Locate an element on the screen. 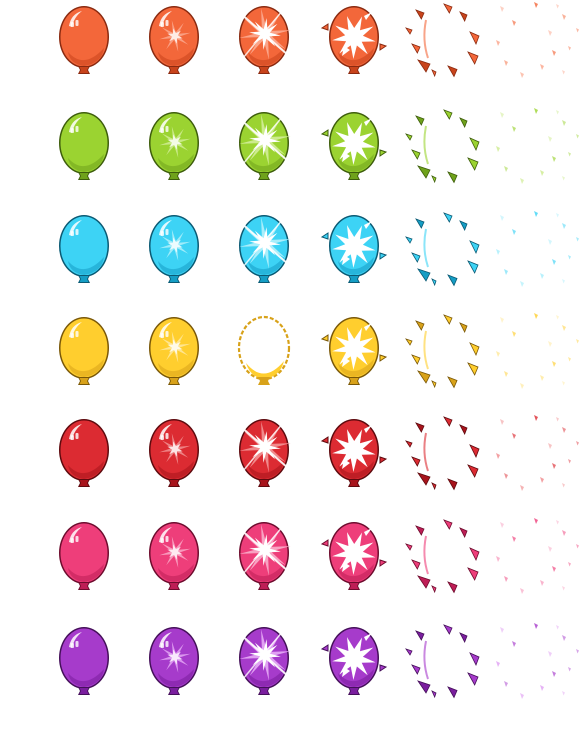 Image resolution: width=585 pixels, height=731 pixels. balloon-purple-fragments-sprite is located at coordinates (442, 666).